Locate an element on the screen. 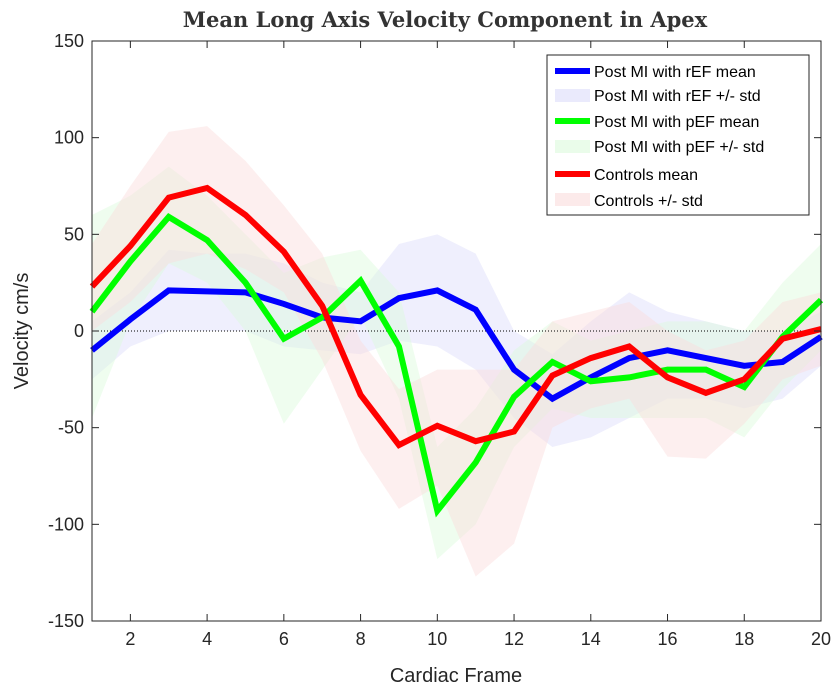  legend-label-ref-std: Post MI with rEF +/- std is located at coordinates (677, 96).